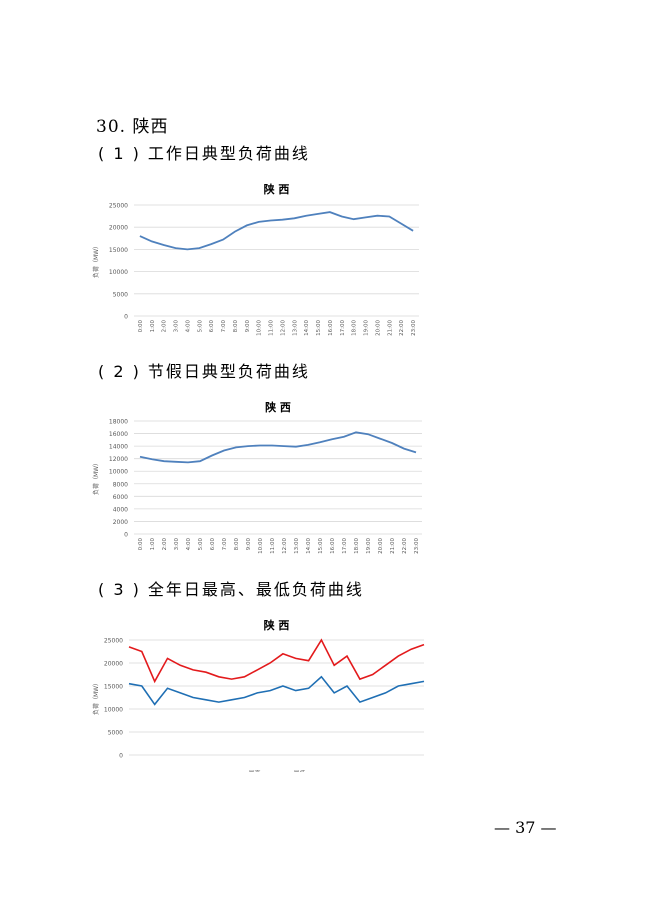  What do you see at coordinates (120, 509) in the screenshot?
I see `y-tick-label: 4000` at bounding box center [120, 509].